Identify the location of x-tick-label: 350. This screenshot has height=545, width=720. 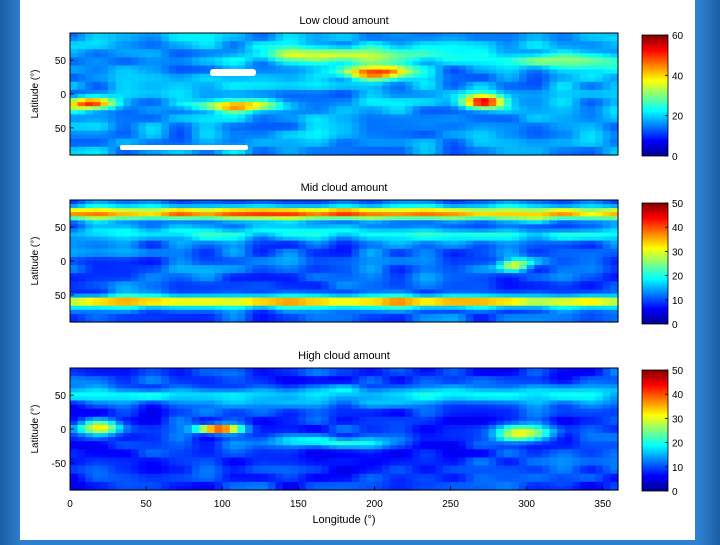
(602, 504).